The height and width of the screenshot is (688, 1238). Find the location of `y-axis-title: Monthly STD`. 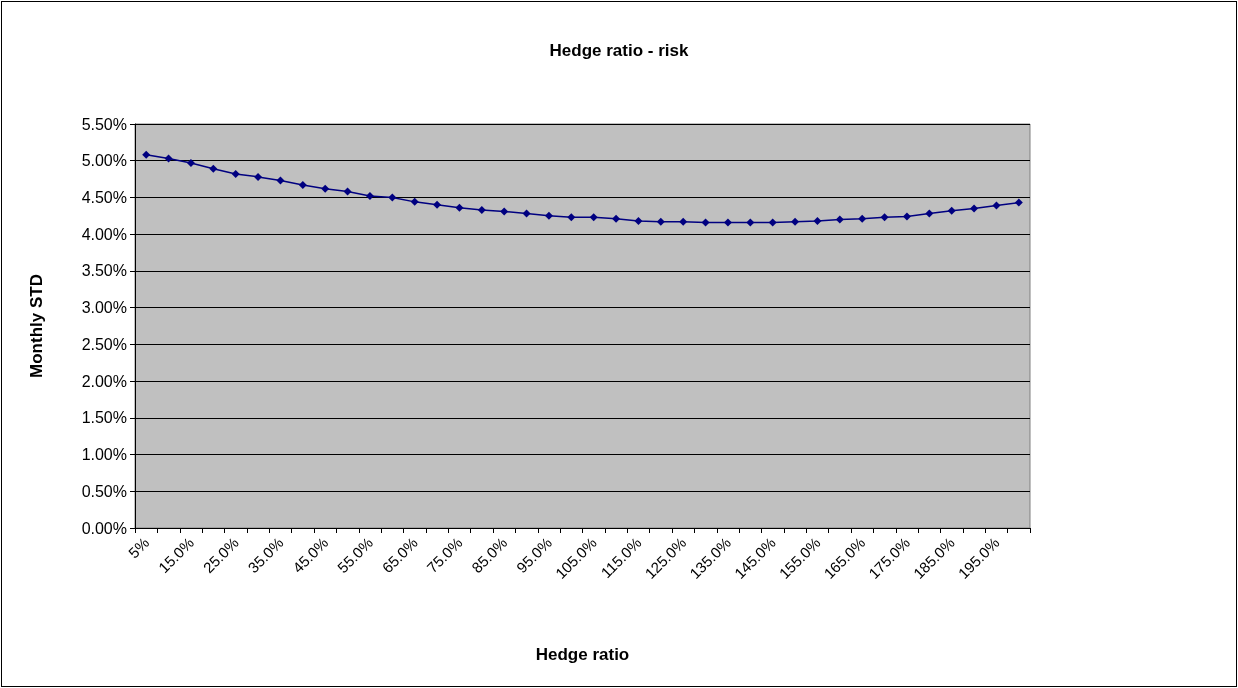

y-axis-title: Monthly STD is located at coordinates (36, 326).